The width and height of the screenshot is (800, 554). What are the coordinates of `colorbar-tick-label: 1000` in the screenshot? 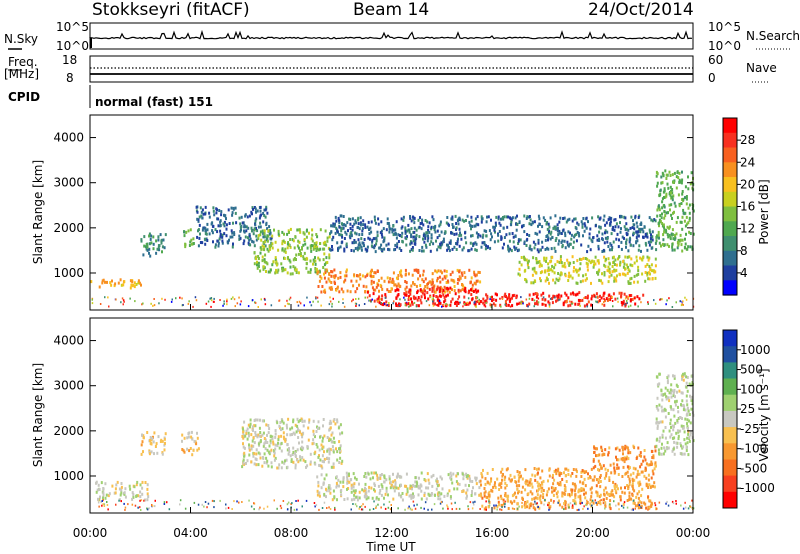 It's located at (755, 350).